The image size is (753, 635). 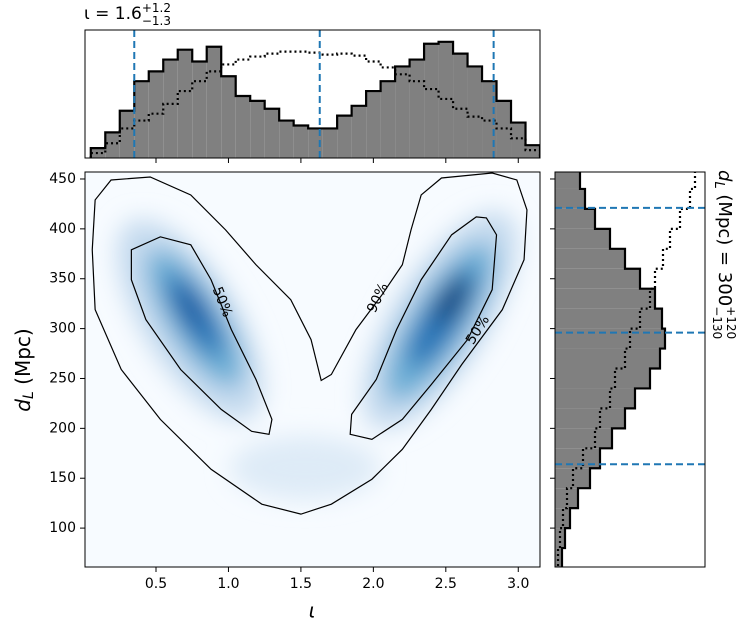 What do you see at coordinates (228, 584) in the screenshot?
I see `x-tick-label: 1.0` at bounding box center [228, 584].